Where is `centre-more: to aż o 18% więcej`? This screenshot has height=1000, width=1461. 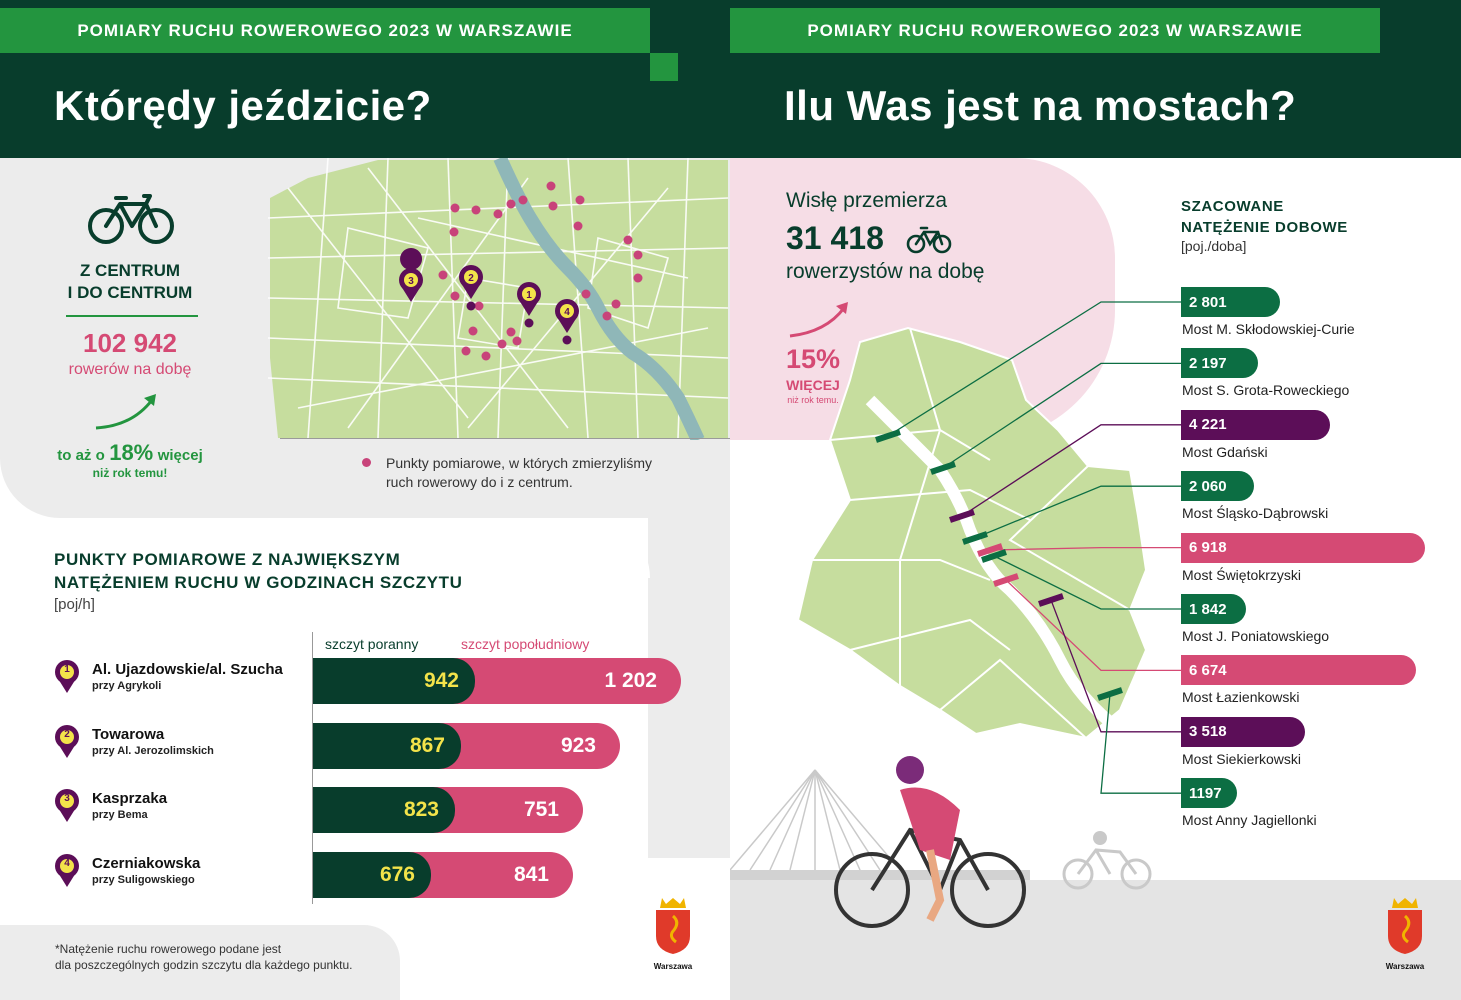 centre-more: to aż o 18% więcej is located at coordinates (130, 453).